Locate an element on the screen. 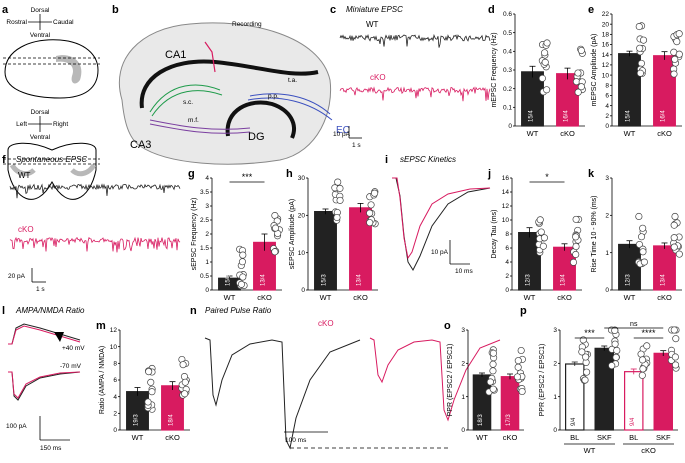 The image size is (685, 463). y-tick-label: 18 is located at coordinates (606, 35).